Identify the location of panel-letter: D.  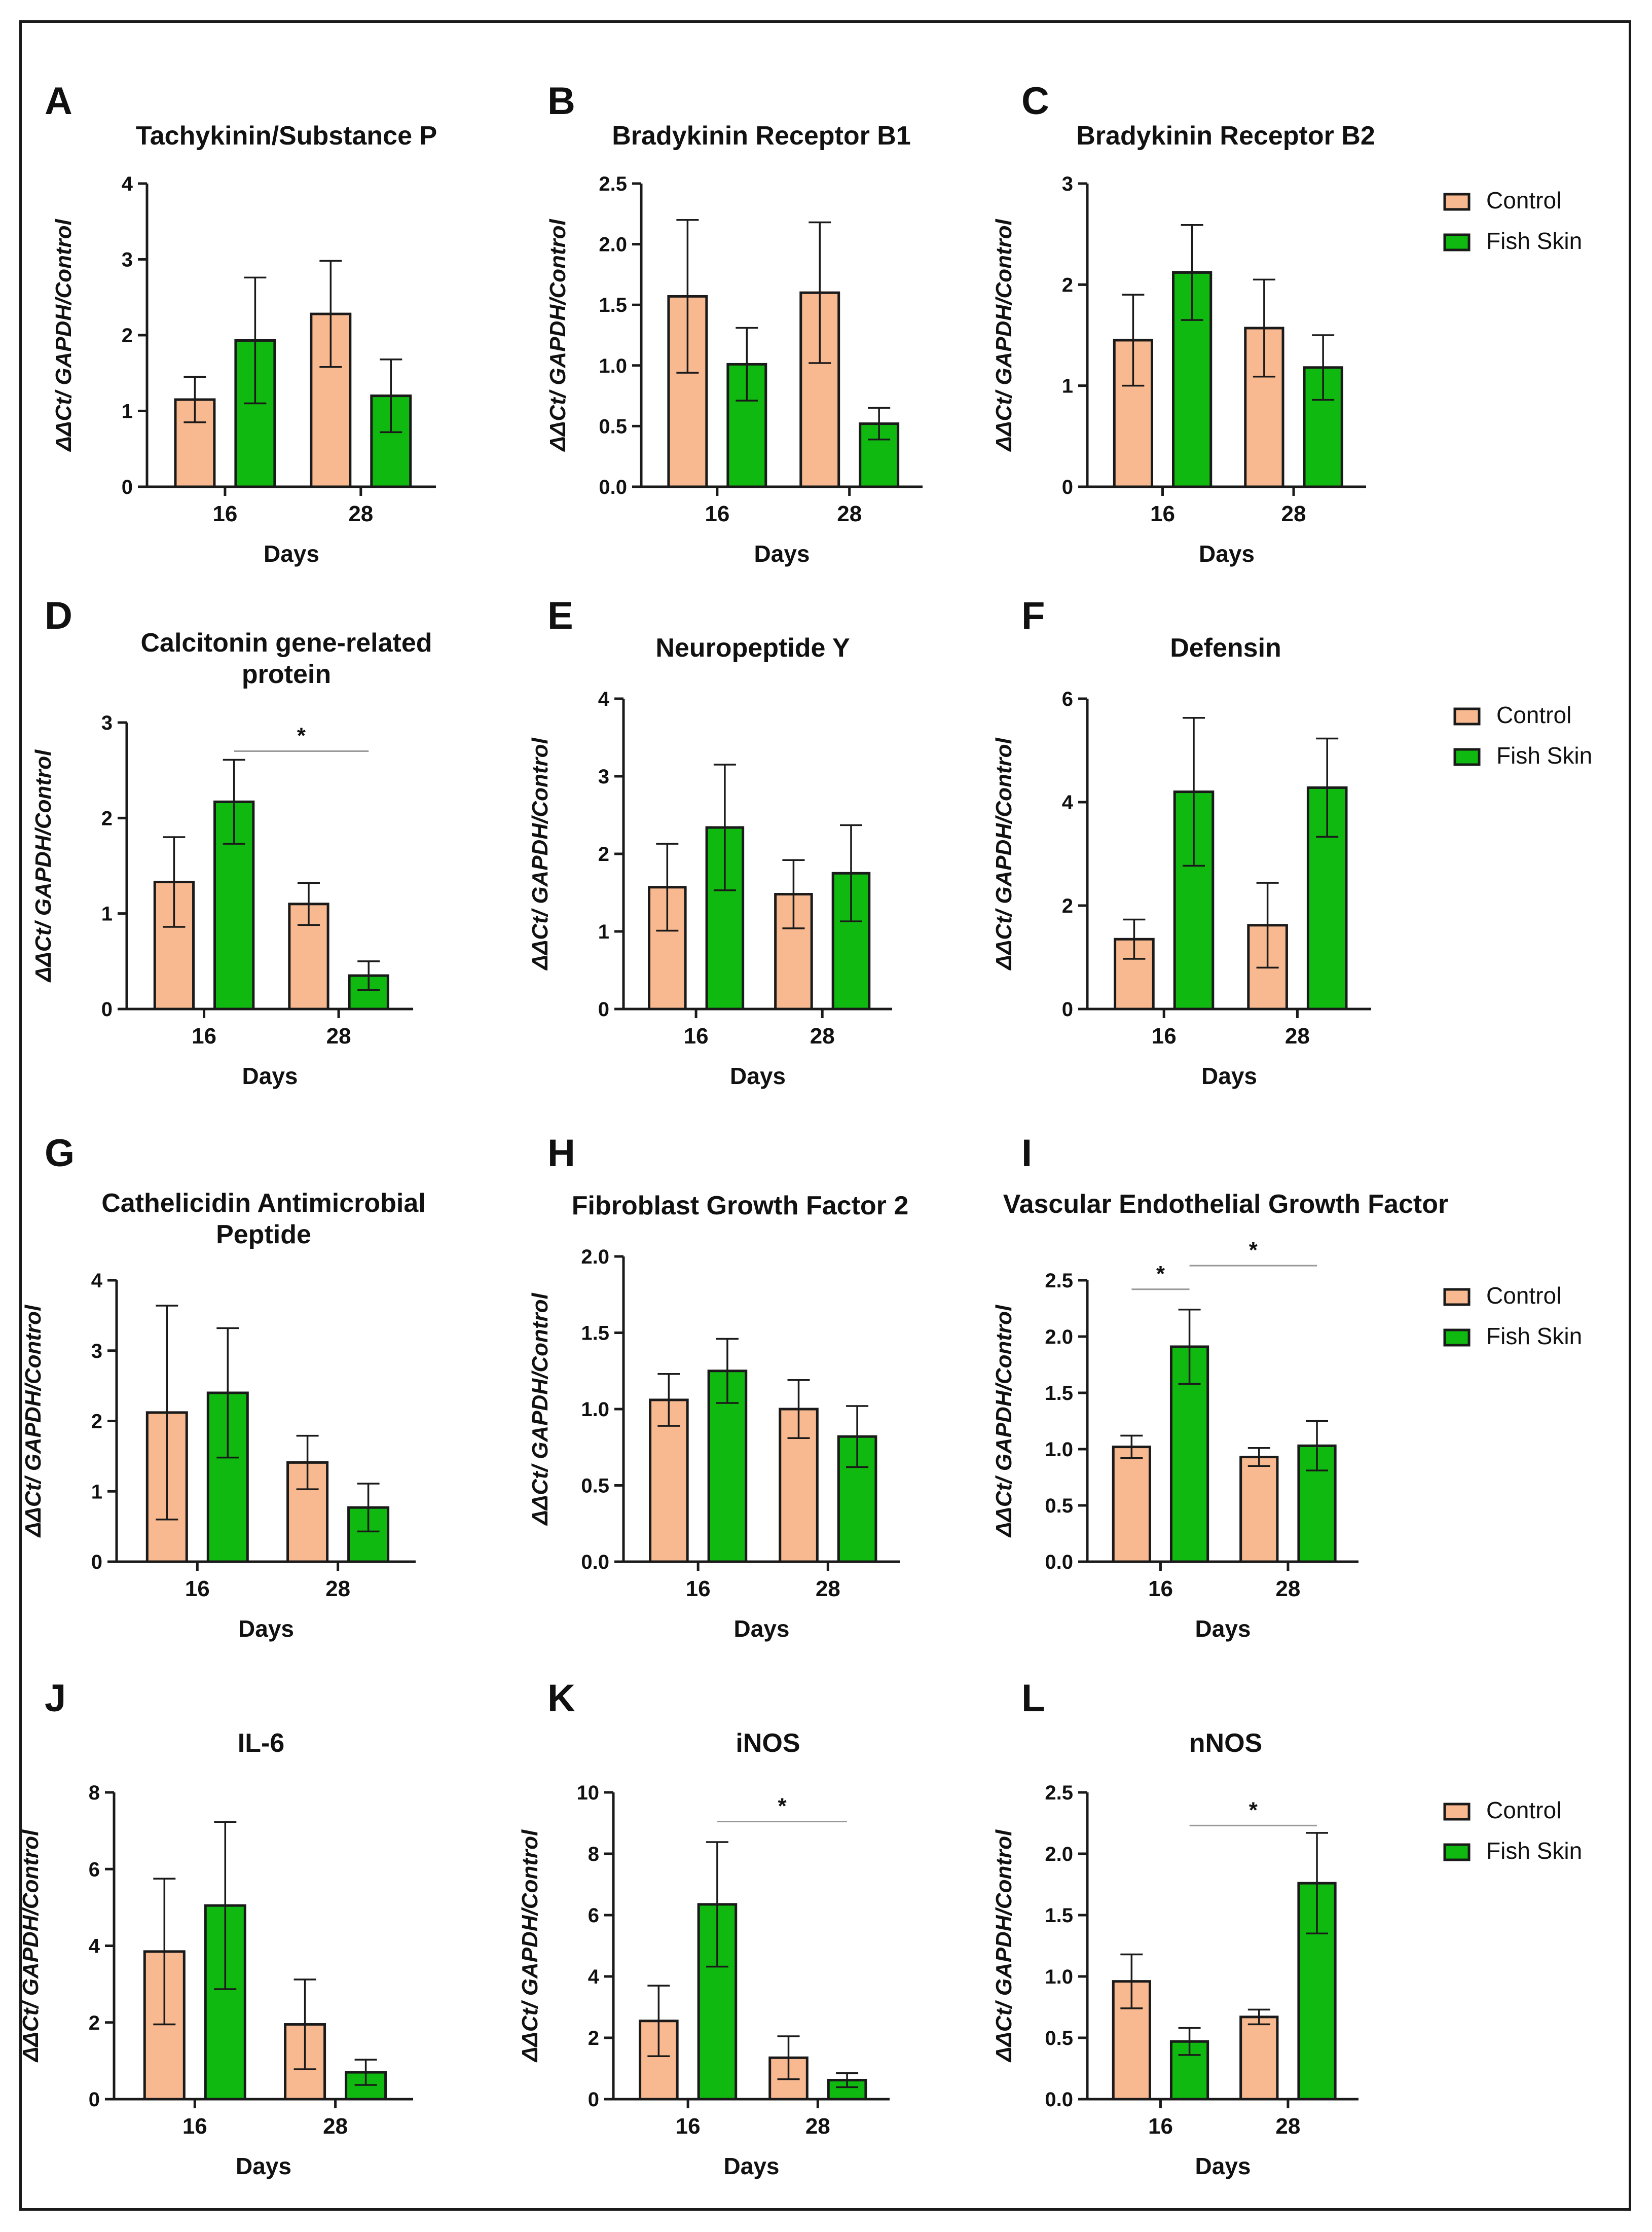
(58, 615).